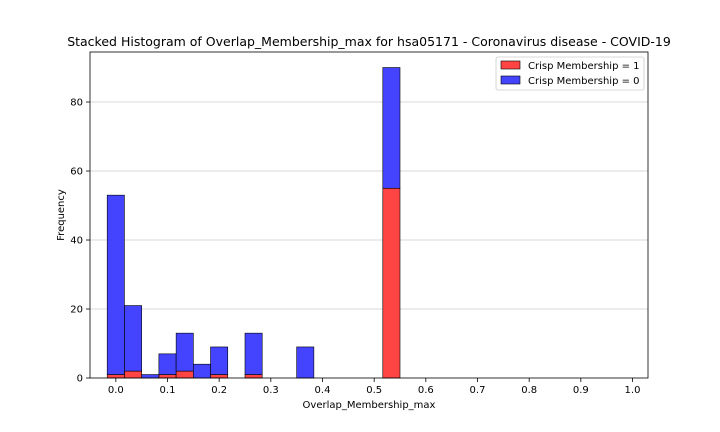 The image size is (720, 432). I want to click on x-tick-label: 0.3, so click(271, 390).